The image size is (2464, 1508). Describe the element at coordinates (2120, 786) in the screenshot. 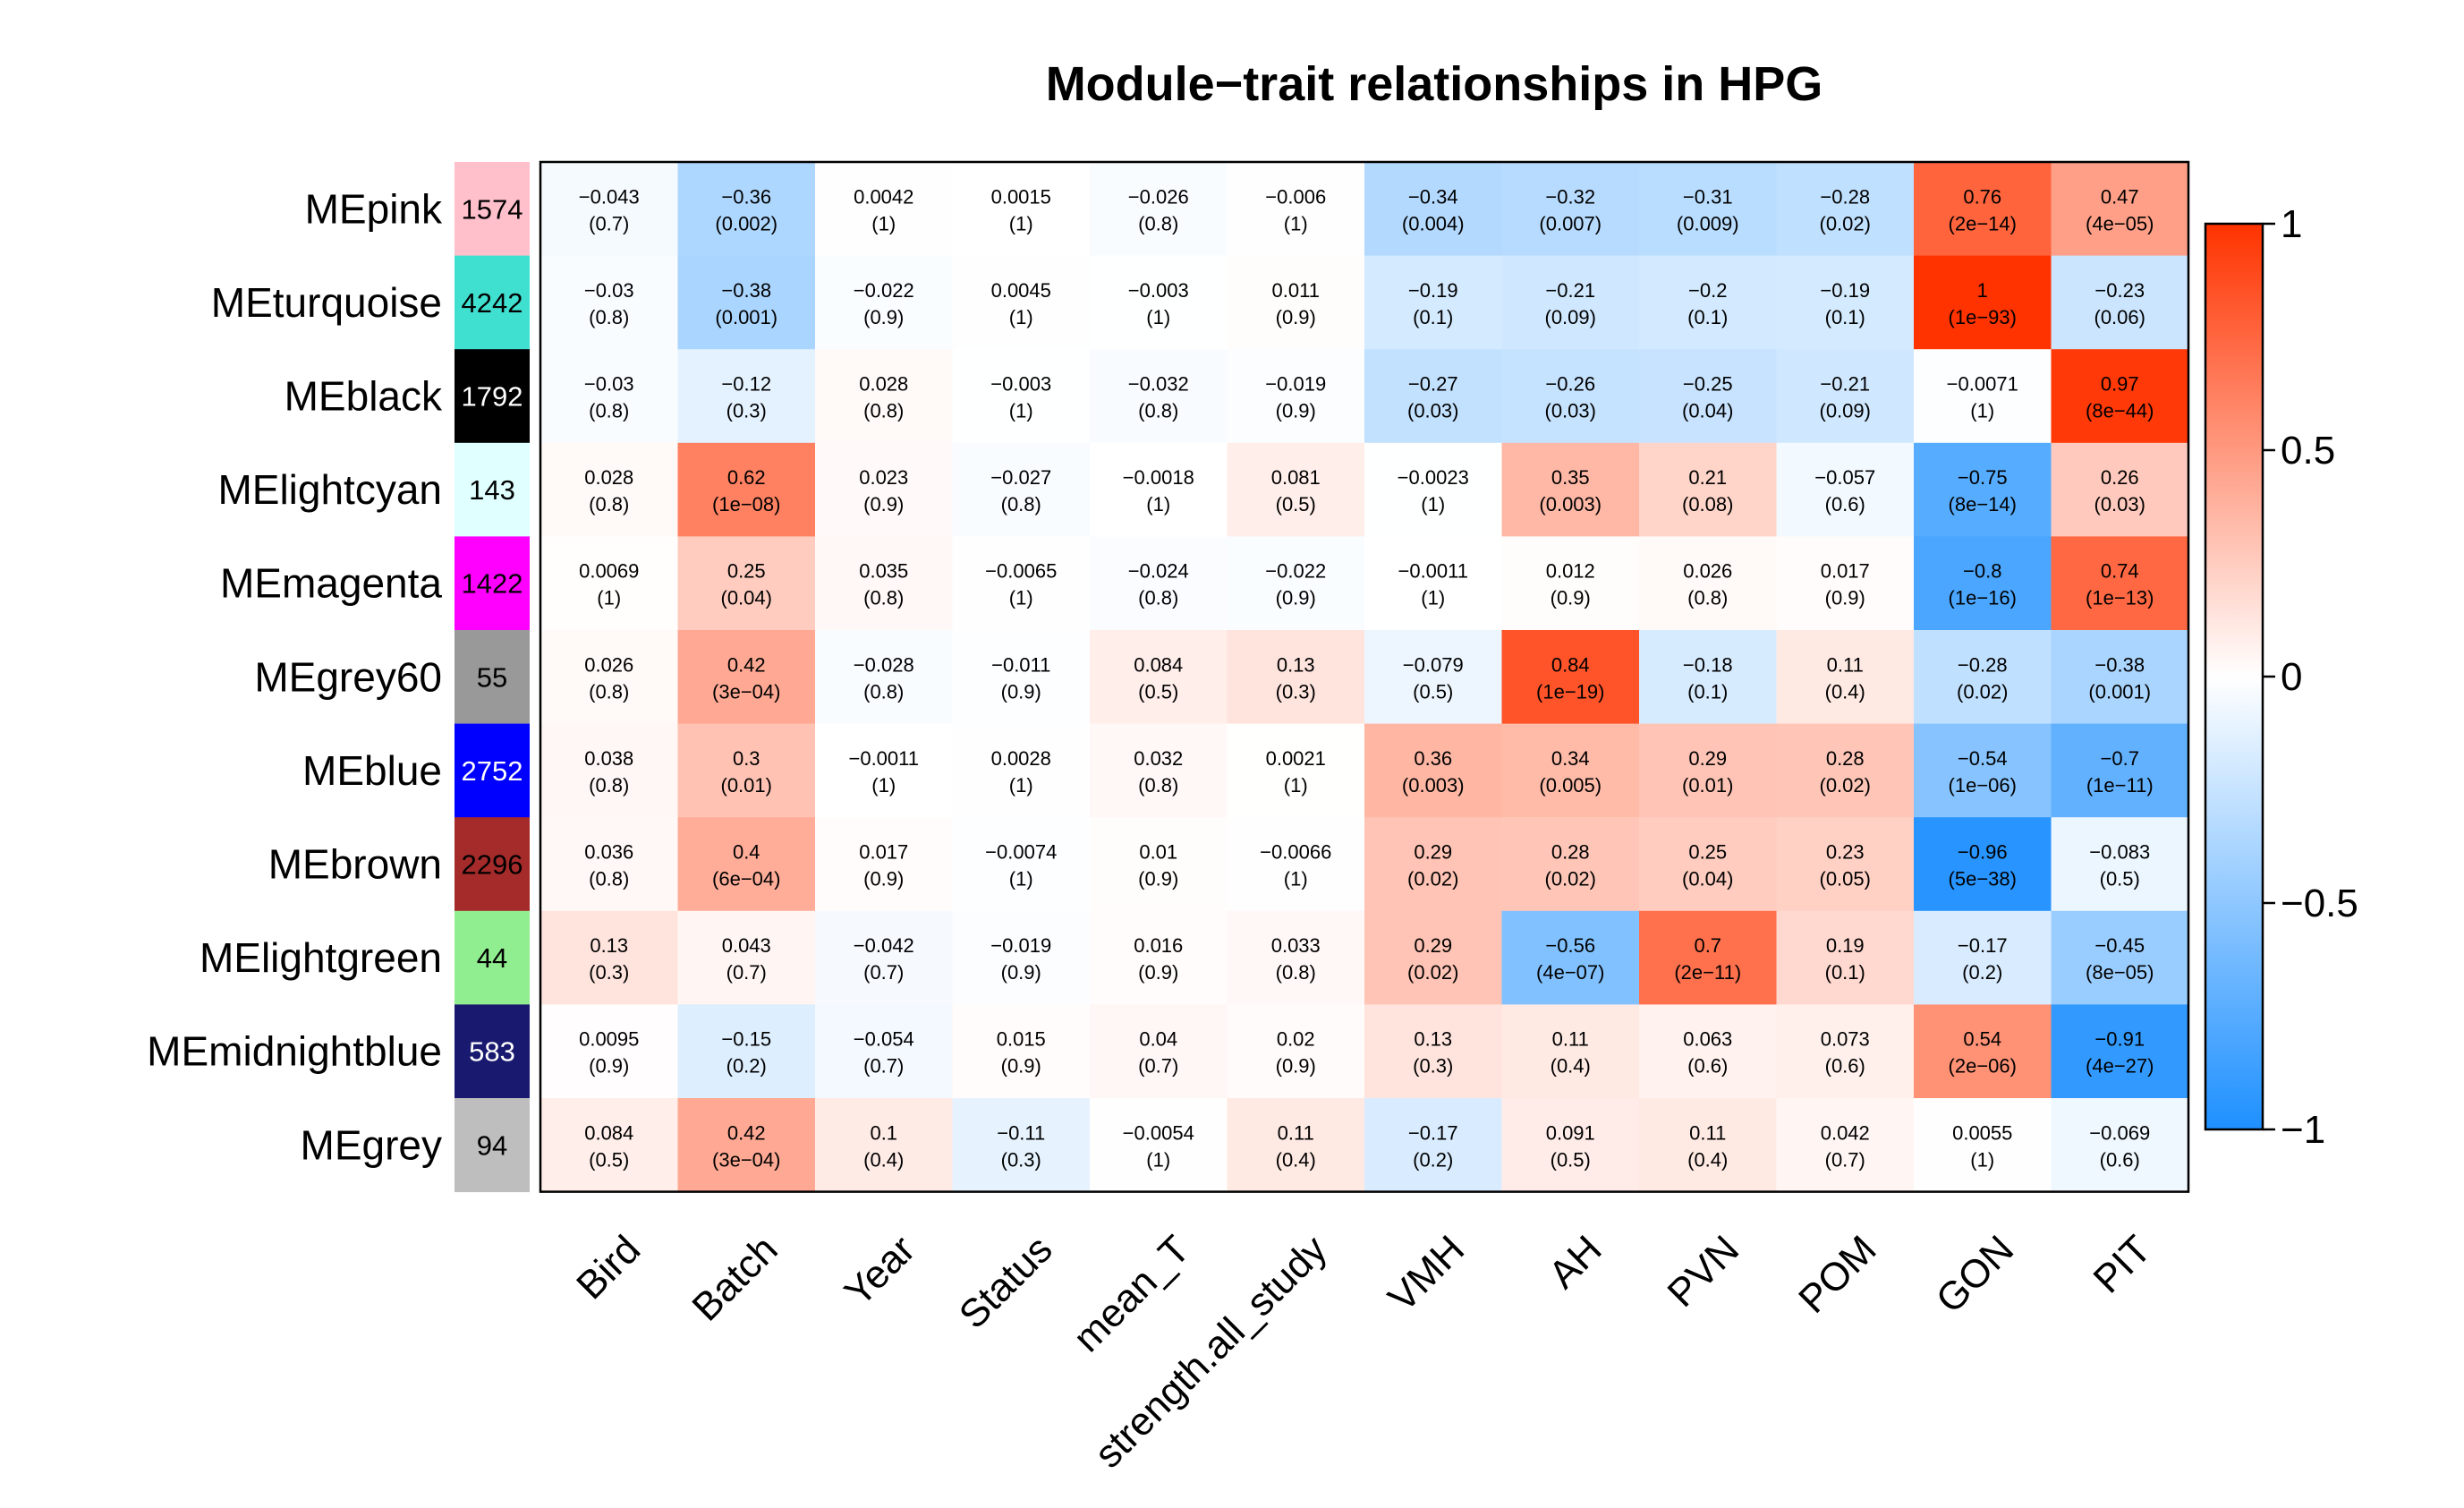

I see `cell-pvalue: (1e−11)` at that location.